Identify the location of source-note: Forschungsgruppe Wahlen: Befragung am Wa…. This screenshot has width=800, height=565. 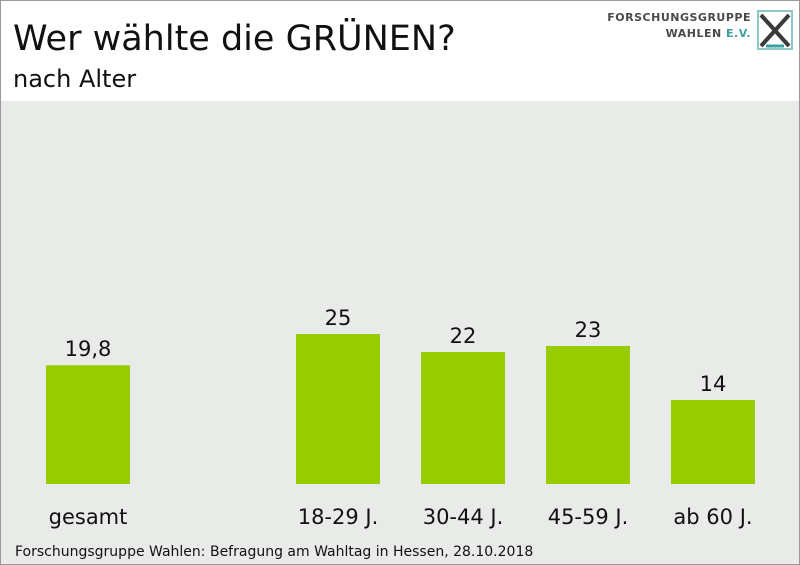
(274, 552).